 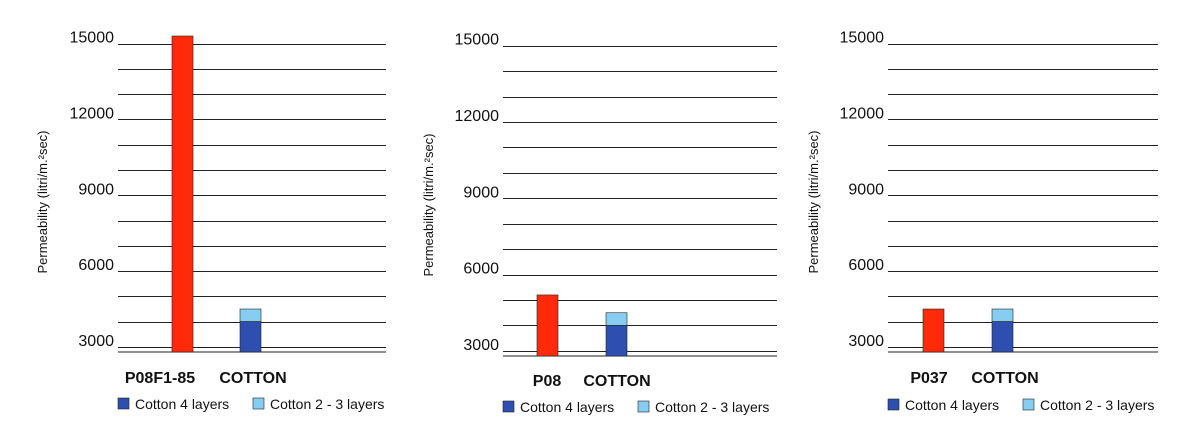 I want to click on bar-p08, so click(x=547, y=325).